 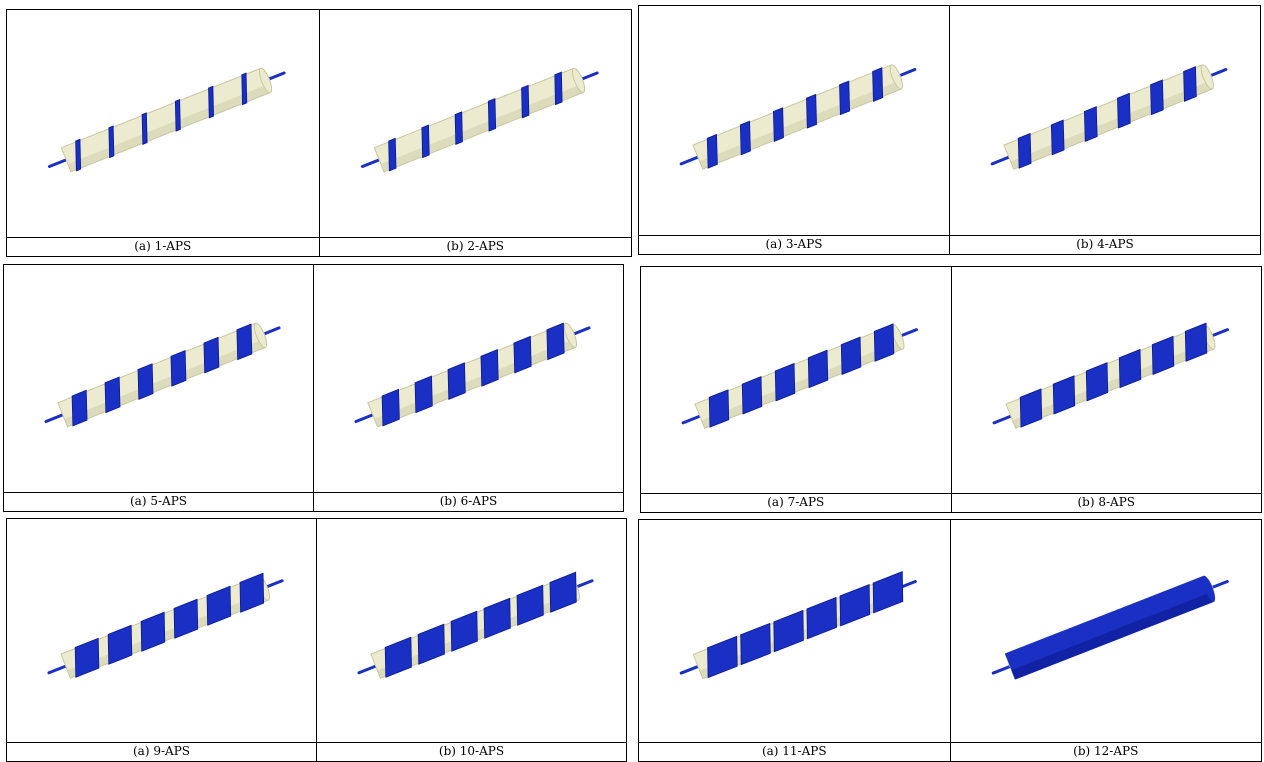 What do you see at coordinates (796, 502) in the screenshot?
I see `caption-7-aps: (a) 7-APS` at bounding box center [796, 502].